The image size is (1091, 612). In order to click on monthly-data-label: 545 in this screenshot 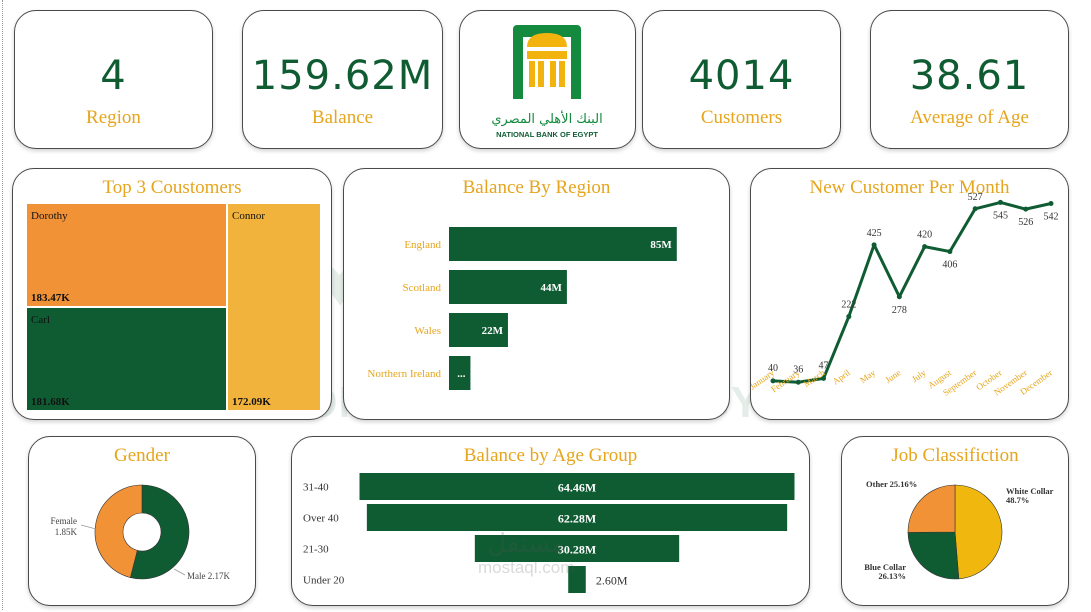, I will do `click(1000, 215)`.